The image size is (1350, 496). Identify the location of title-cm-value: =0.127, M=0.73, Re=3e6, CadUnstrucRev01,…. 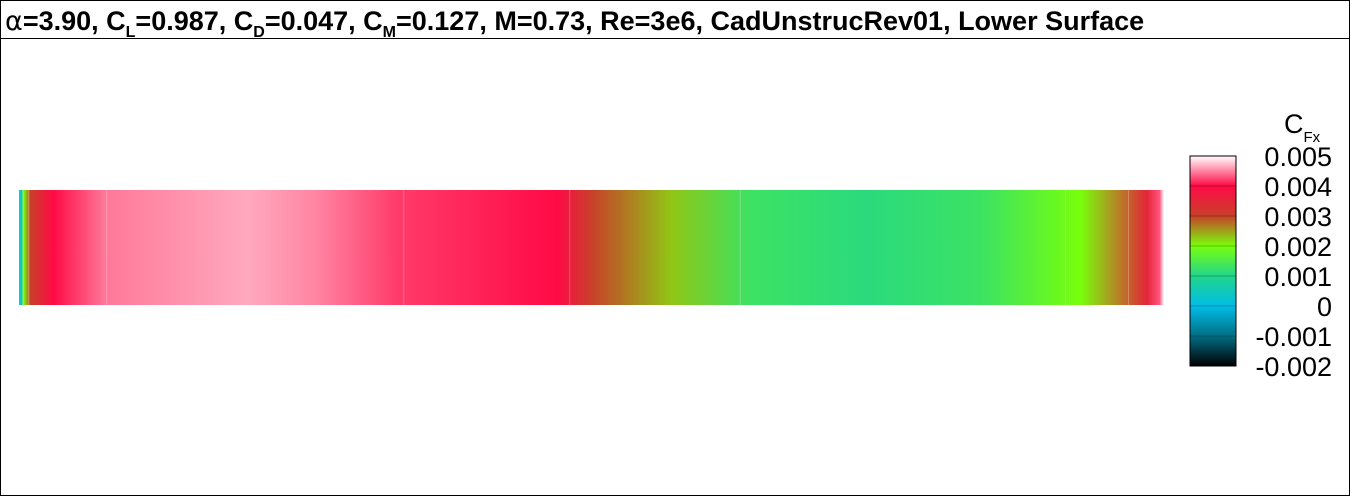
(770, 21).